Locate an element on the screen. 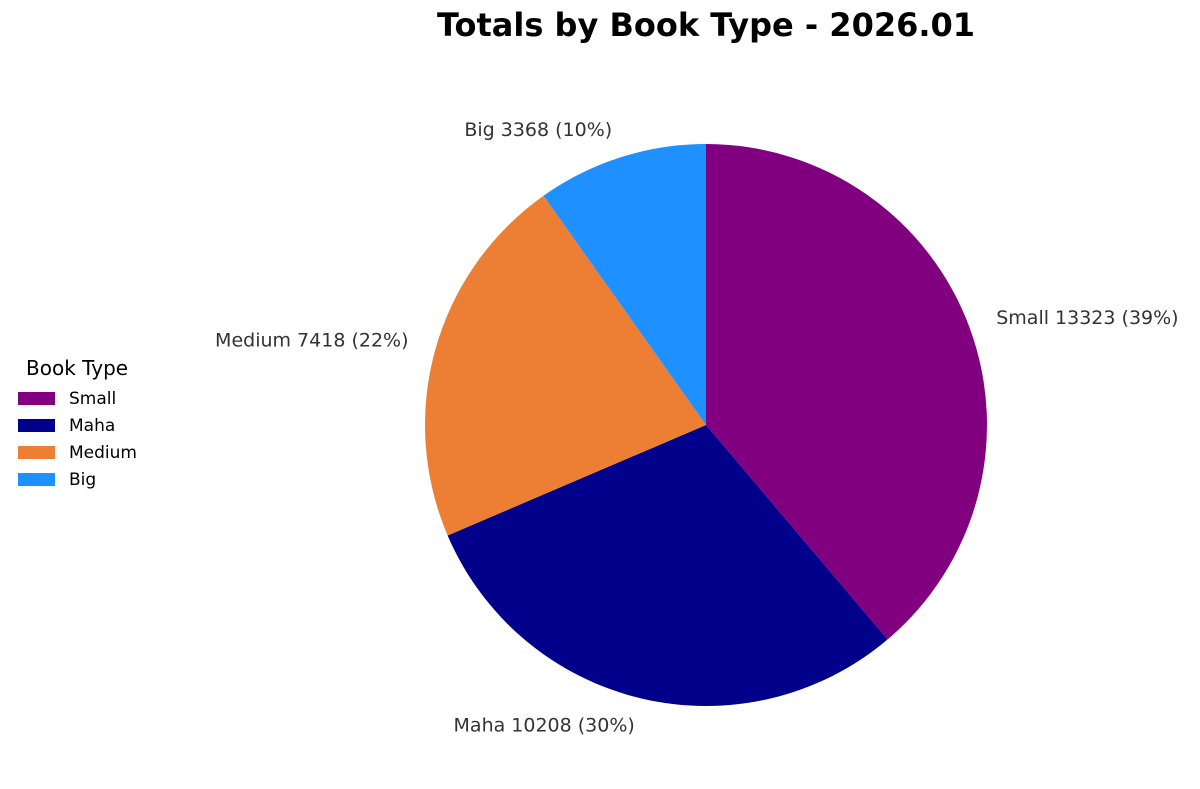 Image resolution: width=1200 pixels, height=789 pixels. legend-label: Small is located at coordinates (93, 398).